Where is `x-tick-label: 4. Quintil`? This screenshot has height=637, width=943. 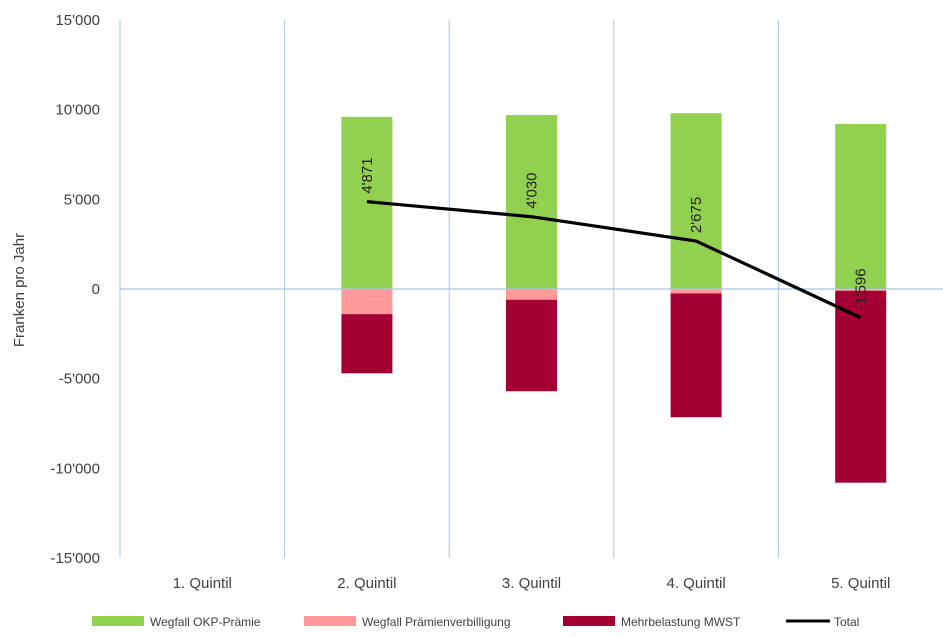 x-tick-label: 4. Quintil is located at coordinates (695, 583).